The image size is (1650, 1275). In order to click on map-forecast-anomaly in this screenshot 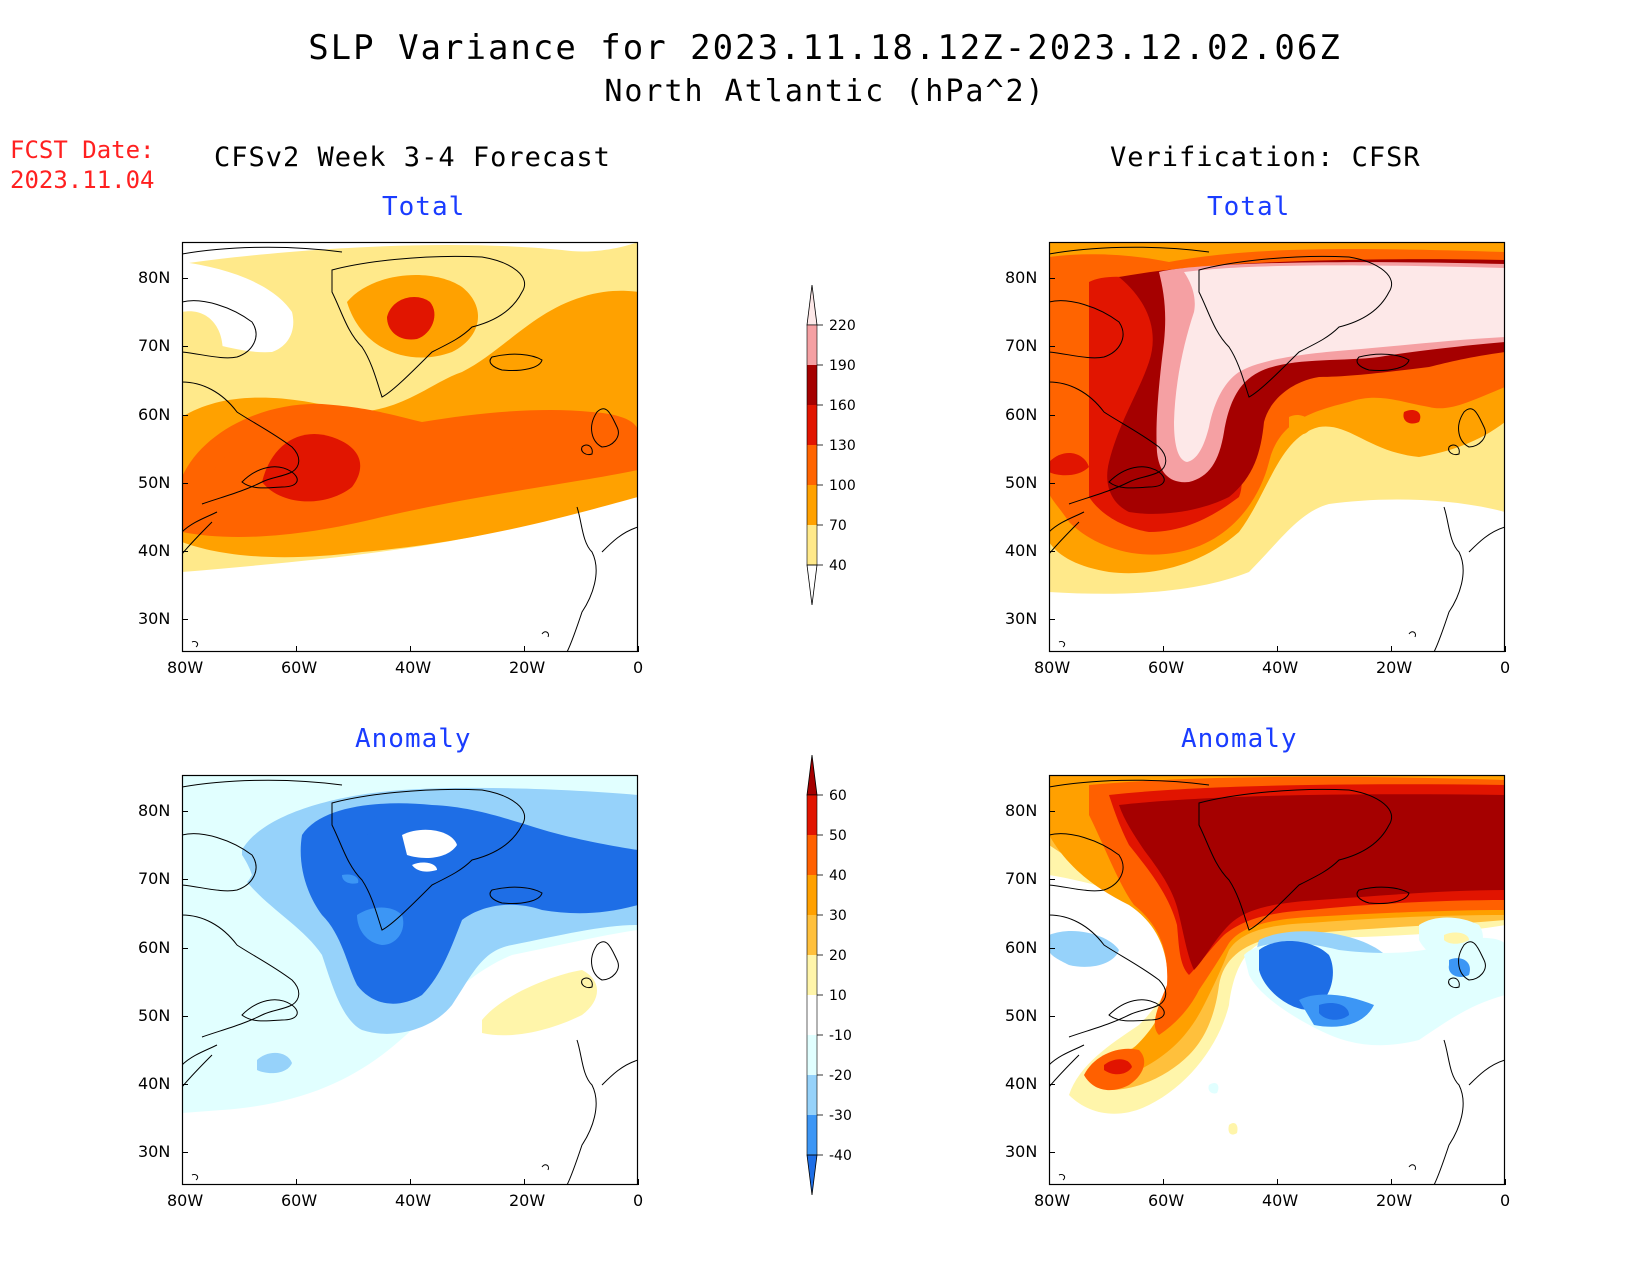, I will do `click(410, 980)`.